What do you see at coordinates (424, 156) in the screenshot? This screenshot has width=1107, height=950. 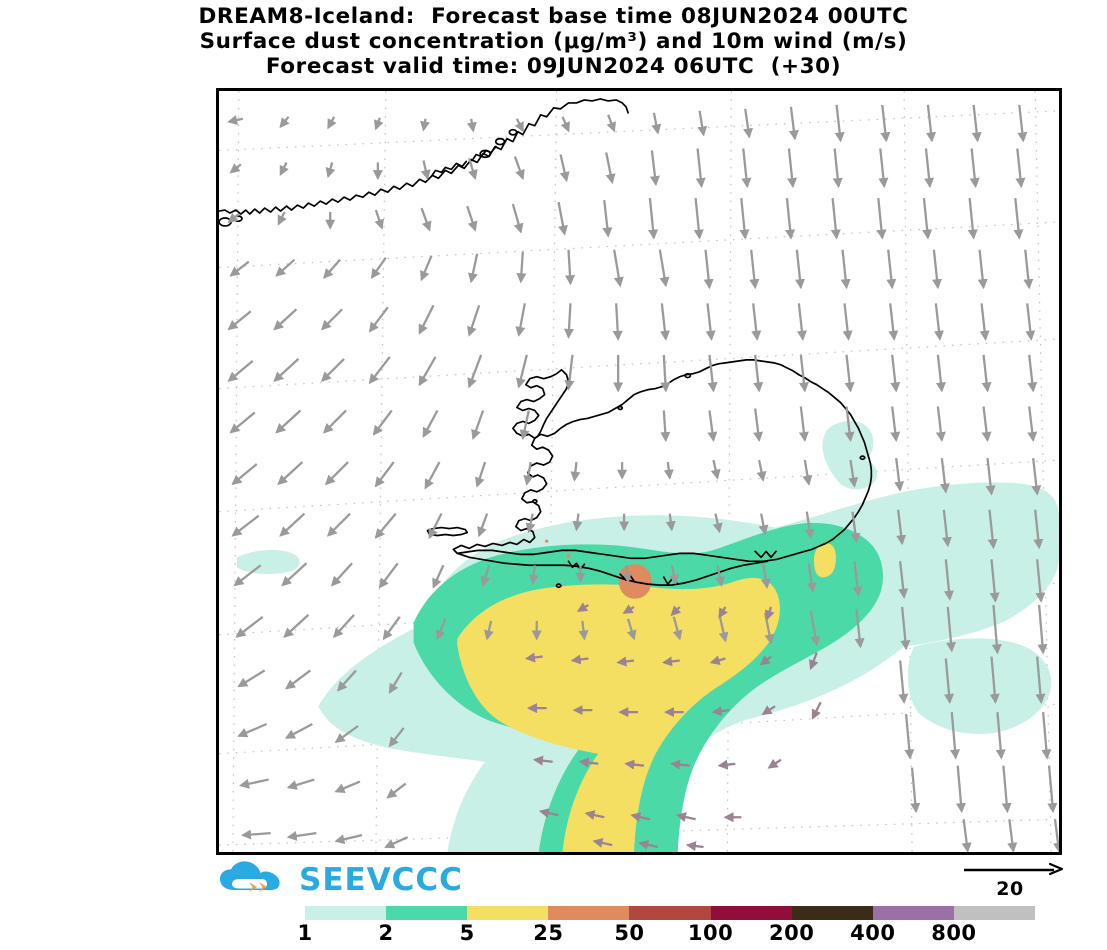 I see `coastline-greenland` at bounding box center [424, 156].